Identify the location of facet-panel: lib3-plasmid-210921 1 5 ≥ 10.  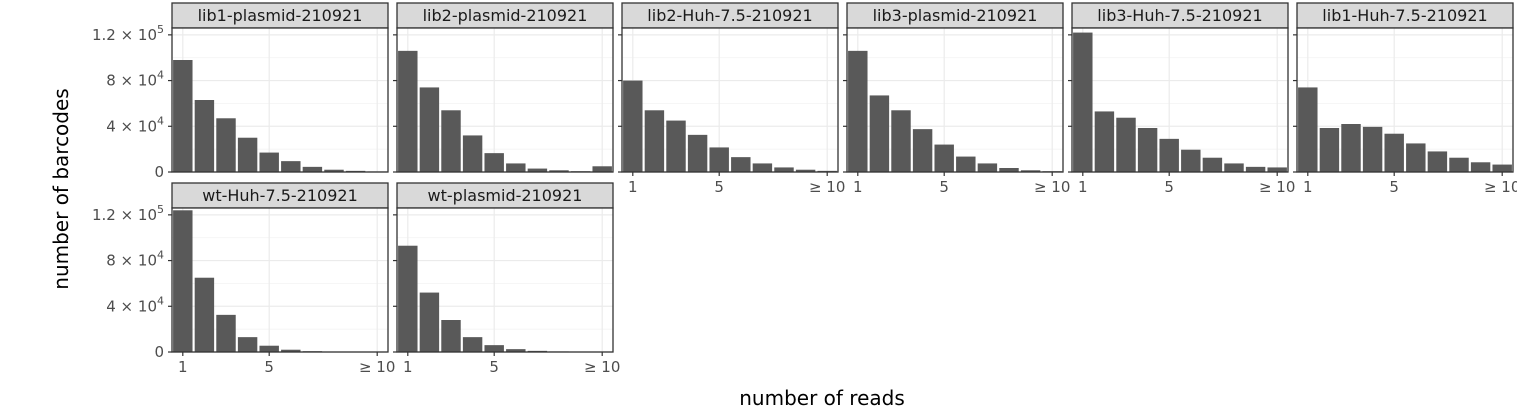
(956, 99).